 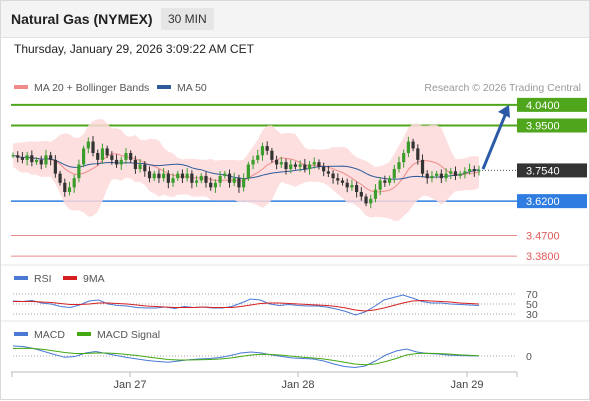 I want to click on macd-signal-line, so click(x=246, y=356).